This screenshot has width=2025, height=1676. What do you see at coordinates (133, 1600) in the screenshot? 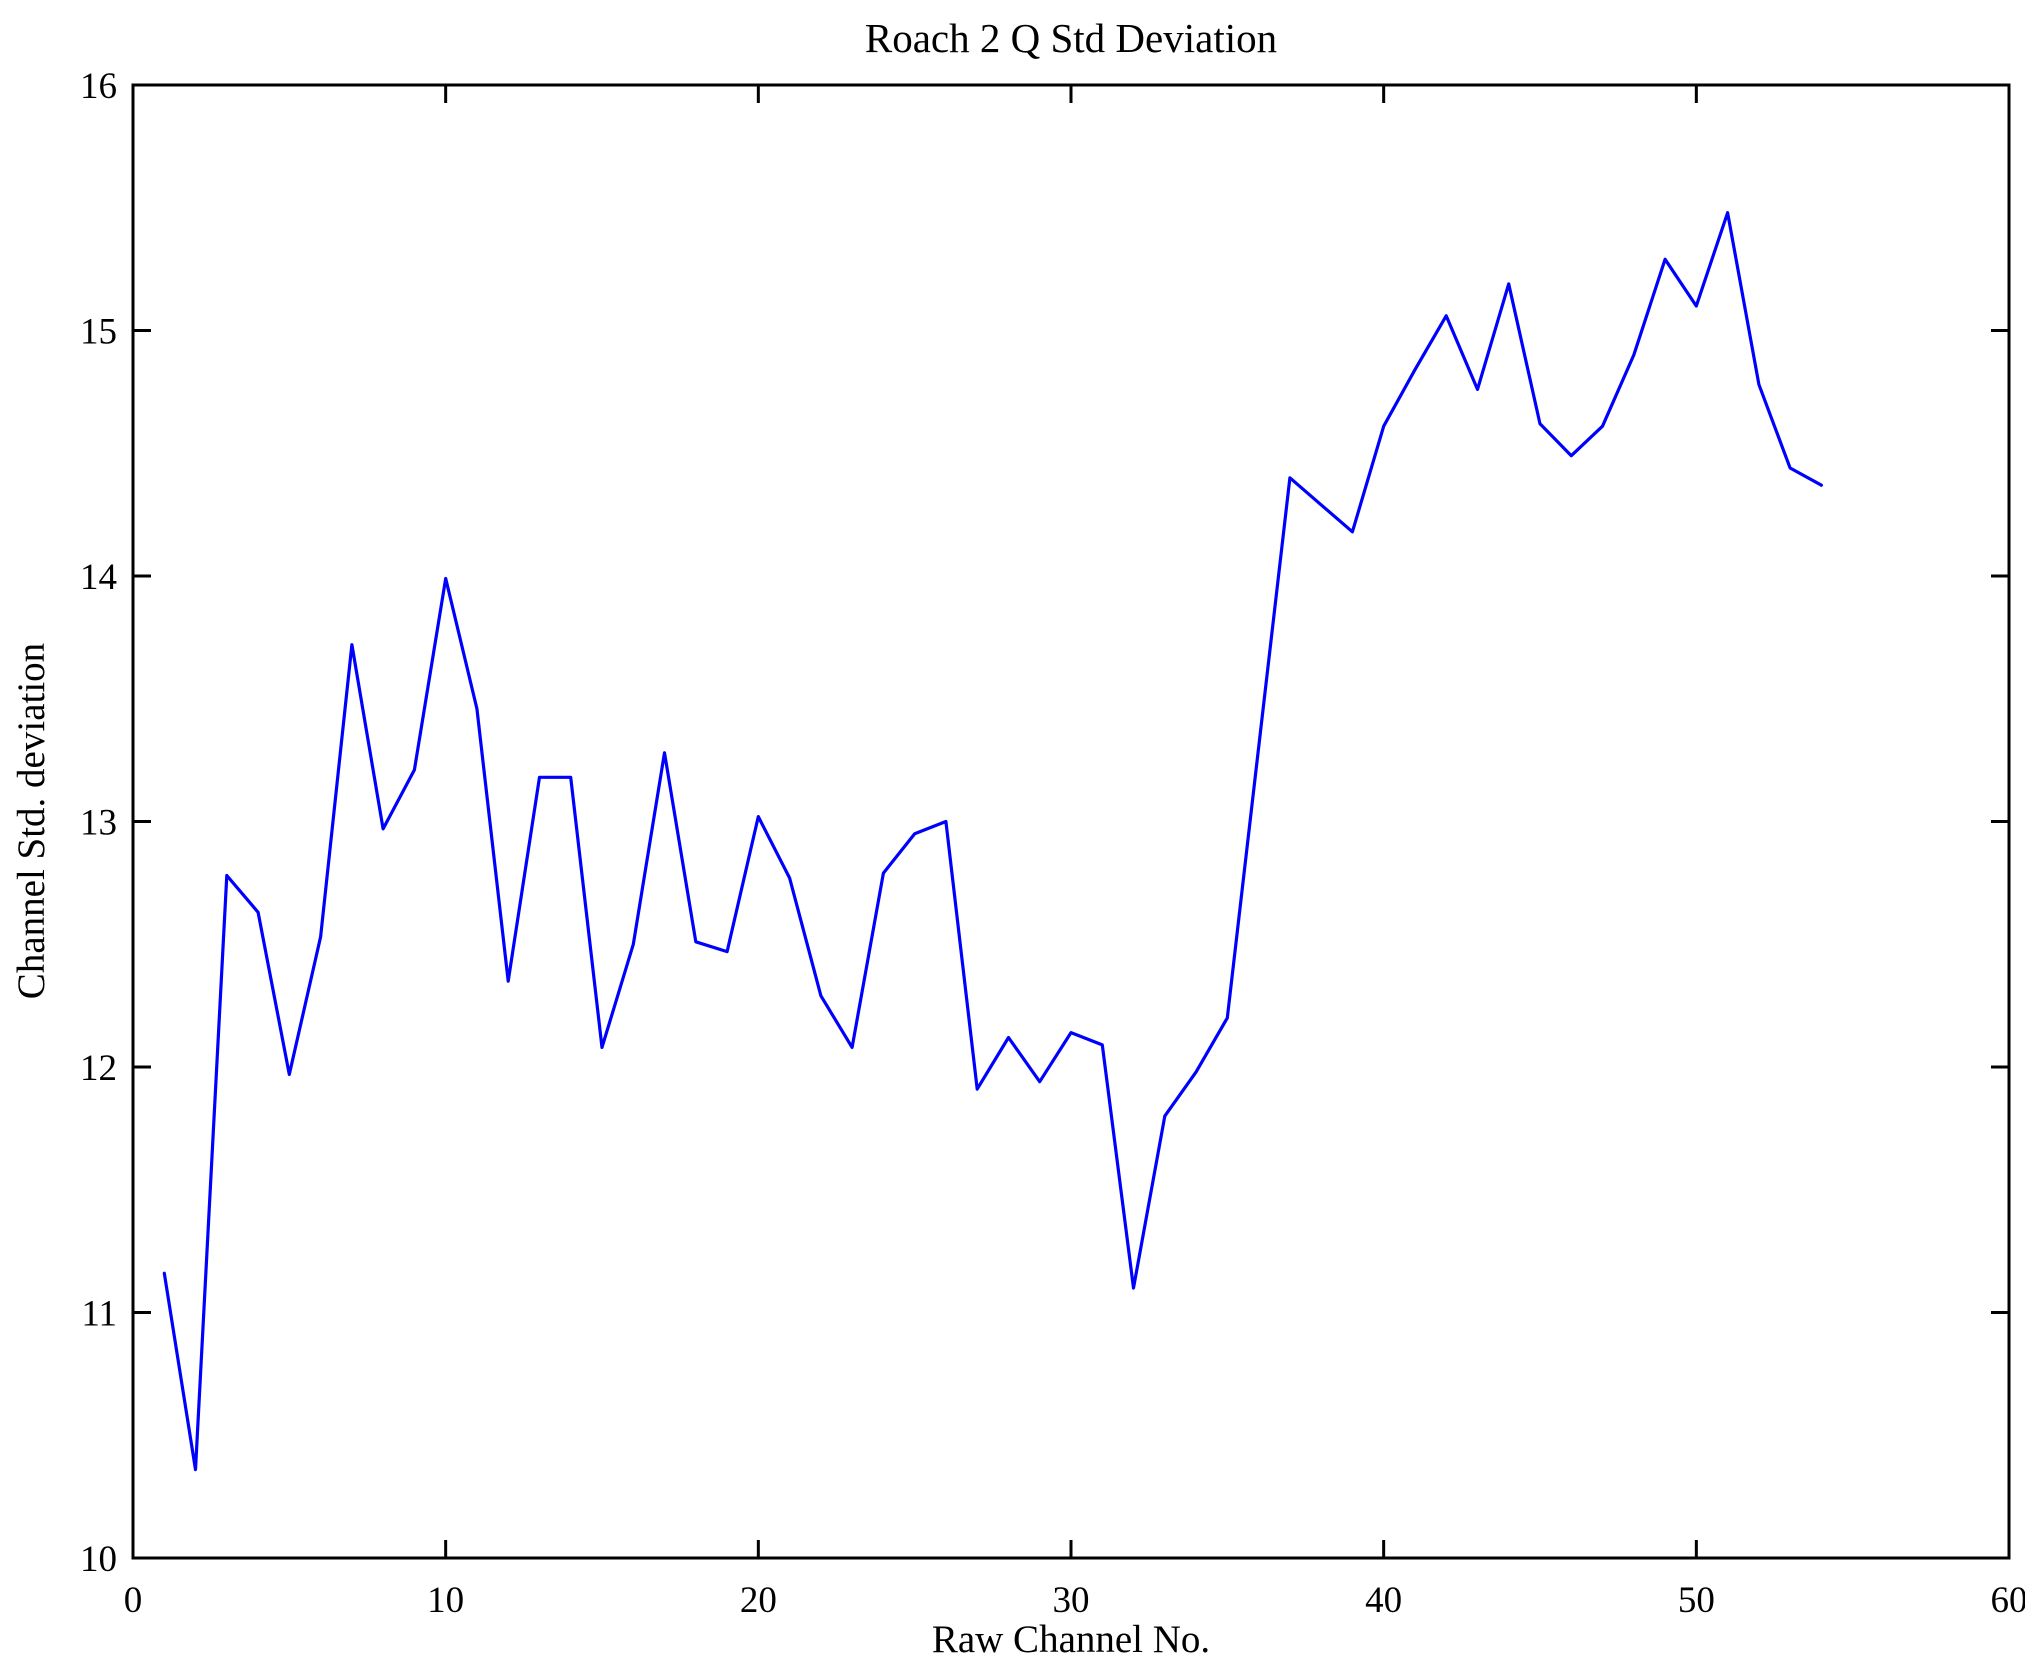
I see `x-tick-label: 0` at bounding box center [133, 1600].